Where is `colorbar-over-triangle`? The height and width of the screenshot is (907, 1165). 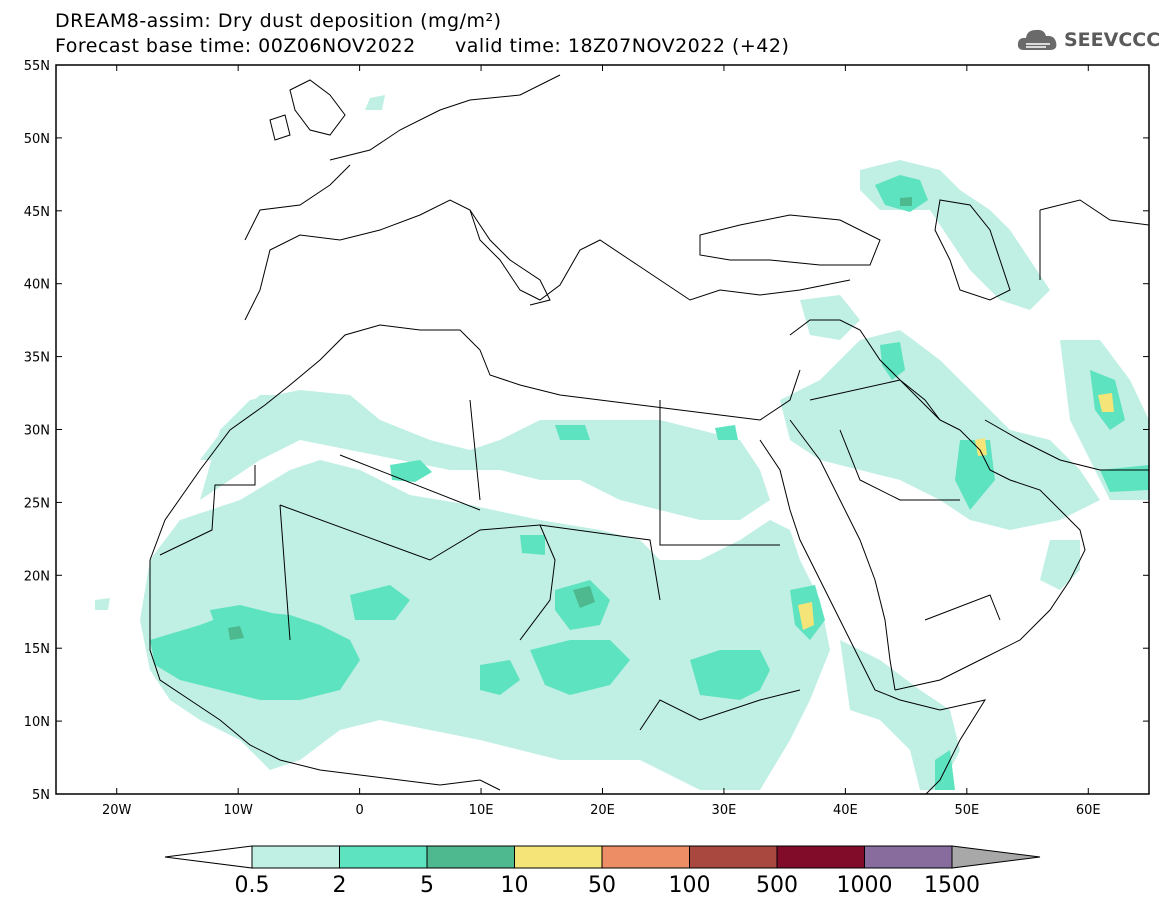
colorbar-over-triangle is located at coordinates (996, 857).